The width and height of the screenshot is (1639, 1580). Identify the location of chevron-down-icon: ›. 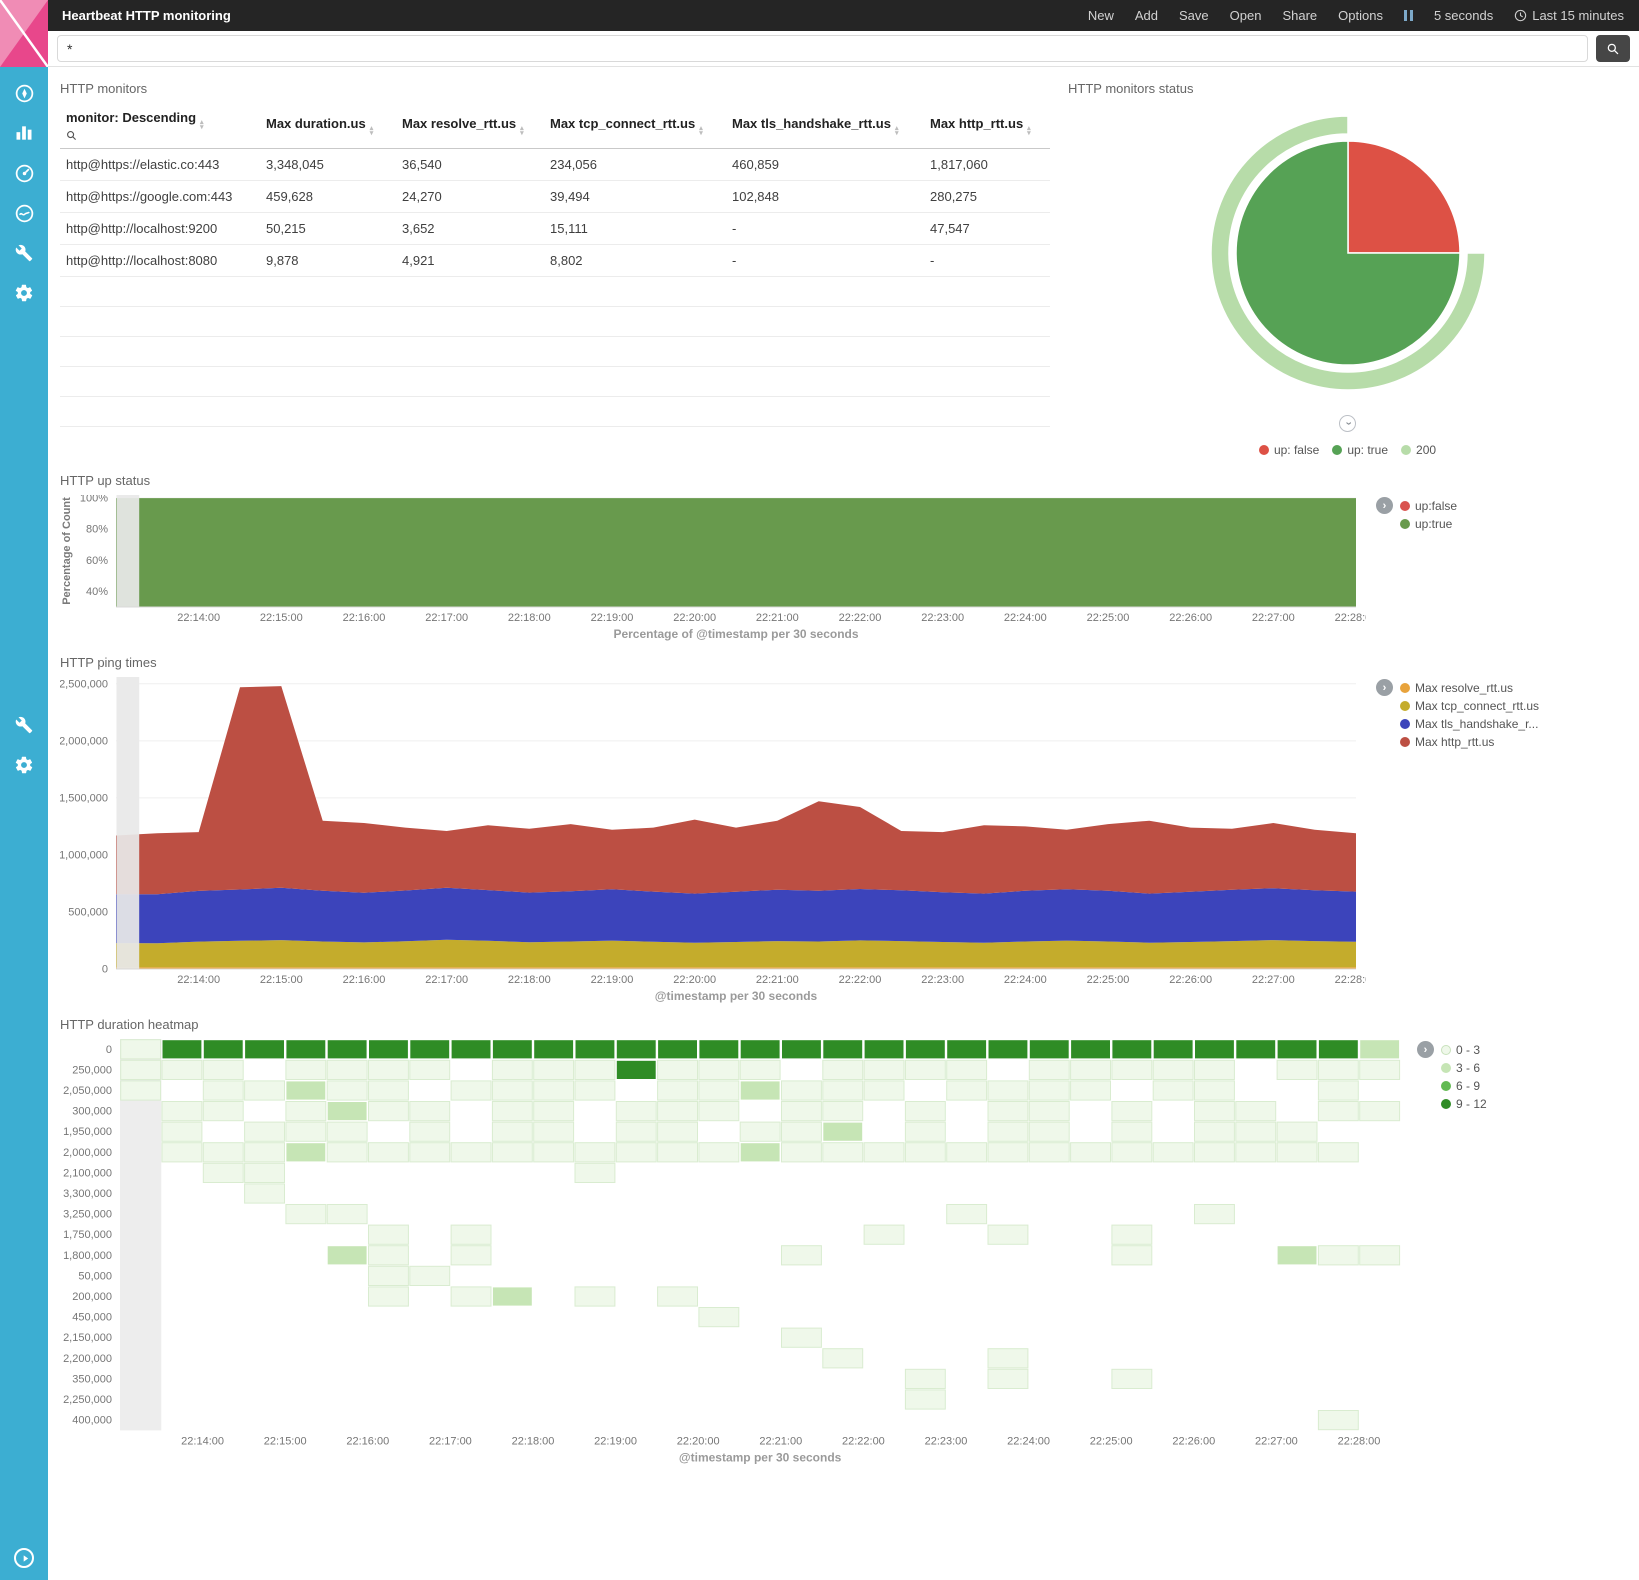
(1347, 423).